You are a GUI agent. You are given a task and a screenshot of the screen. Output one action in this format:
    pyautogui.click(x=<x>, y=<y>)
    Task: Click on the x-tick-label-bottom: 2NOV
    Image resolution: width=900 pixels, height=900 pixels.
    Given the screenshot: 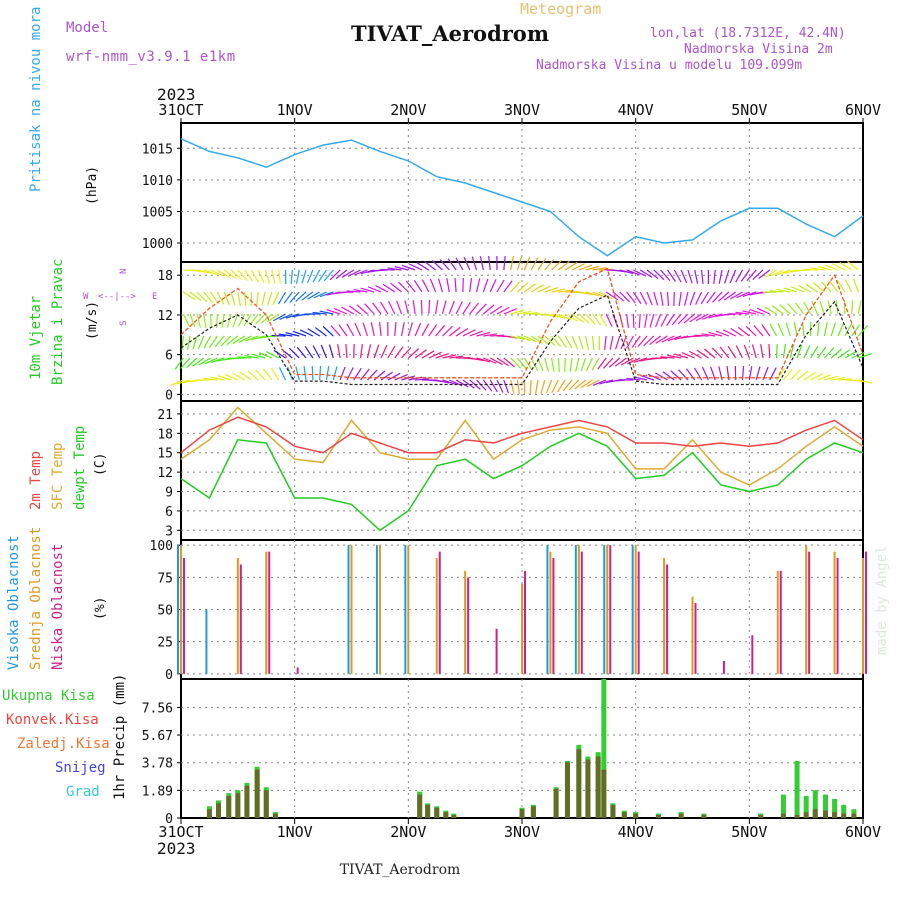 What is the action you would take?
    pyautogui.click(x=408, y=832)
    